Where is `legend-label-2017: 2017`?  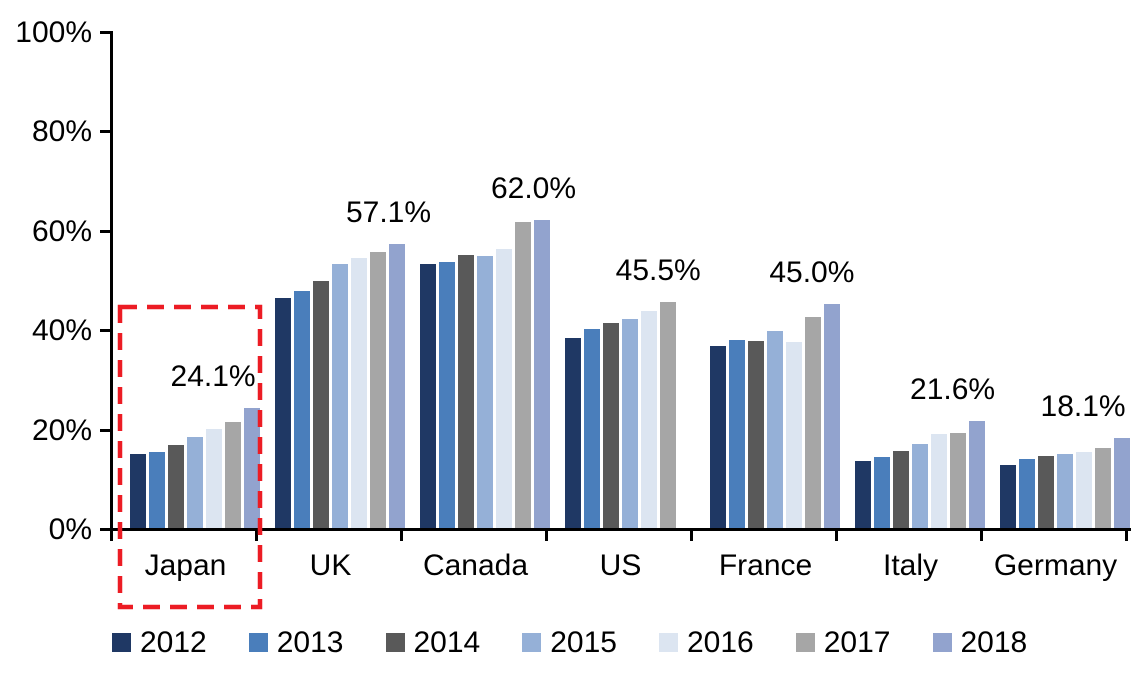
legend-label-2017: 2017 is located at coordinates (857, 642).